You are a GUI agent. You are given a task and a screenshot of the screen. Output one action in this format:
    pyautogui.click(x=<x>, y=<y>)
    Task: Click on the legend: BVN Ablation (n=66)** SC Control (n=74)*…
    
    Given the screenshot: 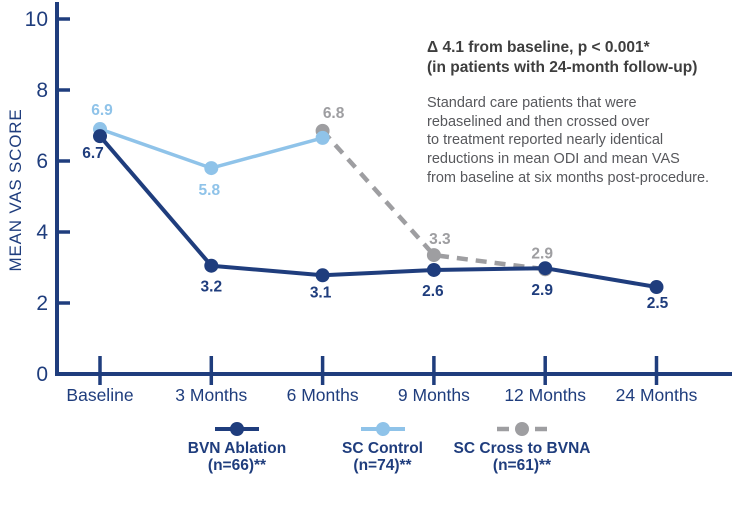 What is the action you would take?
    pyautogui.click(x=366, y=458)
    